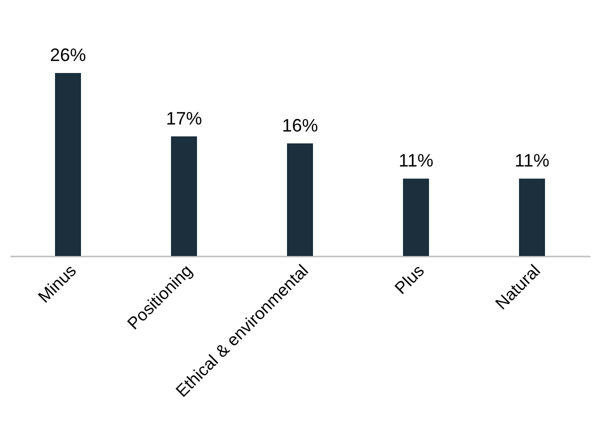  What do you see at coordinates (409, 279) in the screenshot?
I see `x-tick-label: Plus` at bounding box center [409, 279].